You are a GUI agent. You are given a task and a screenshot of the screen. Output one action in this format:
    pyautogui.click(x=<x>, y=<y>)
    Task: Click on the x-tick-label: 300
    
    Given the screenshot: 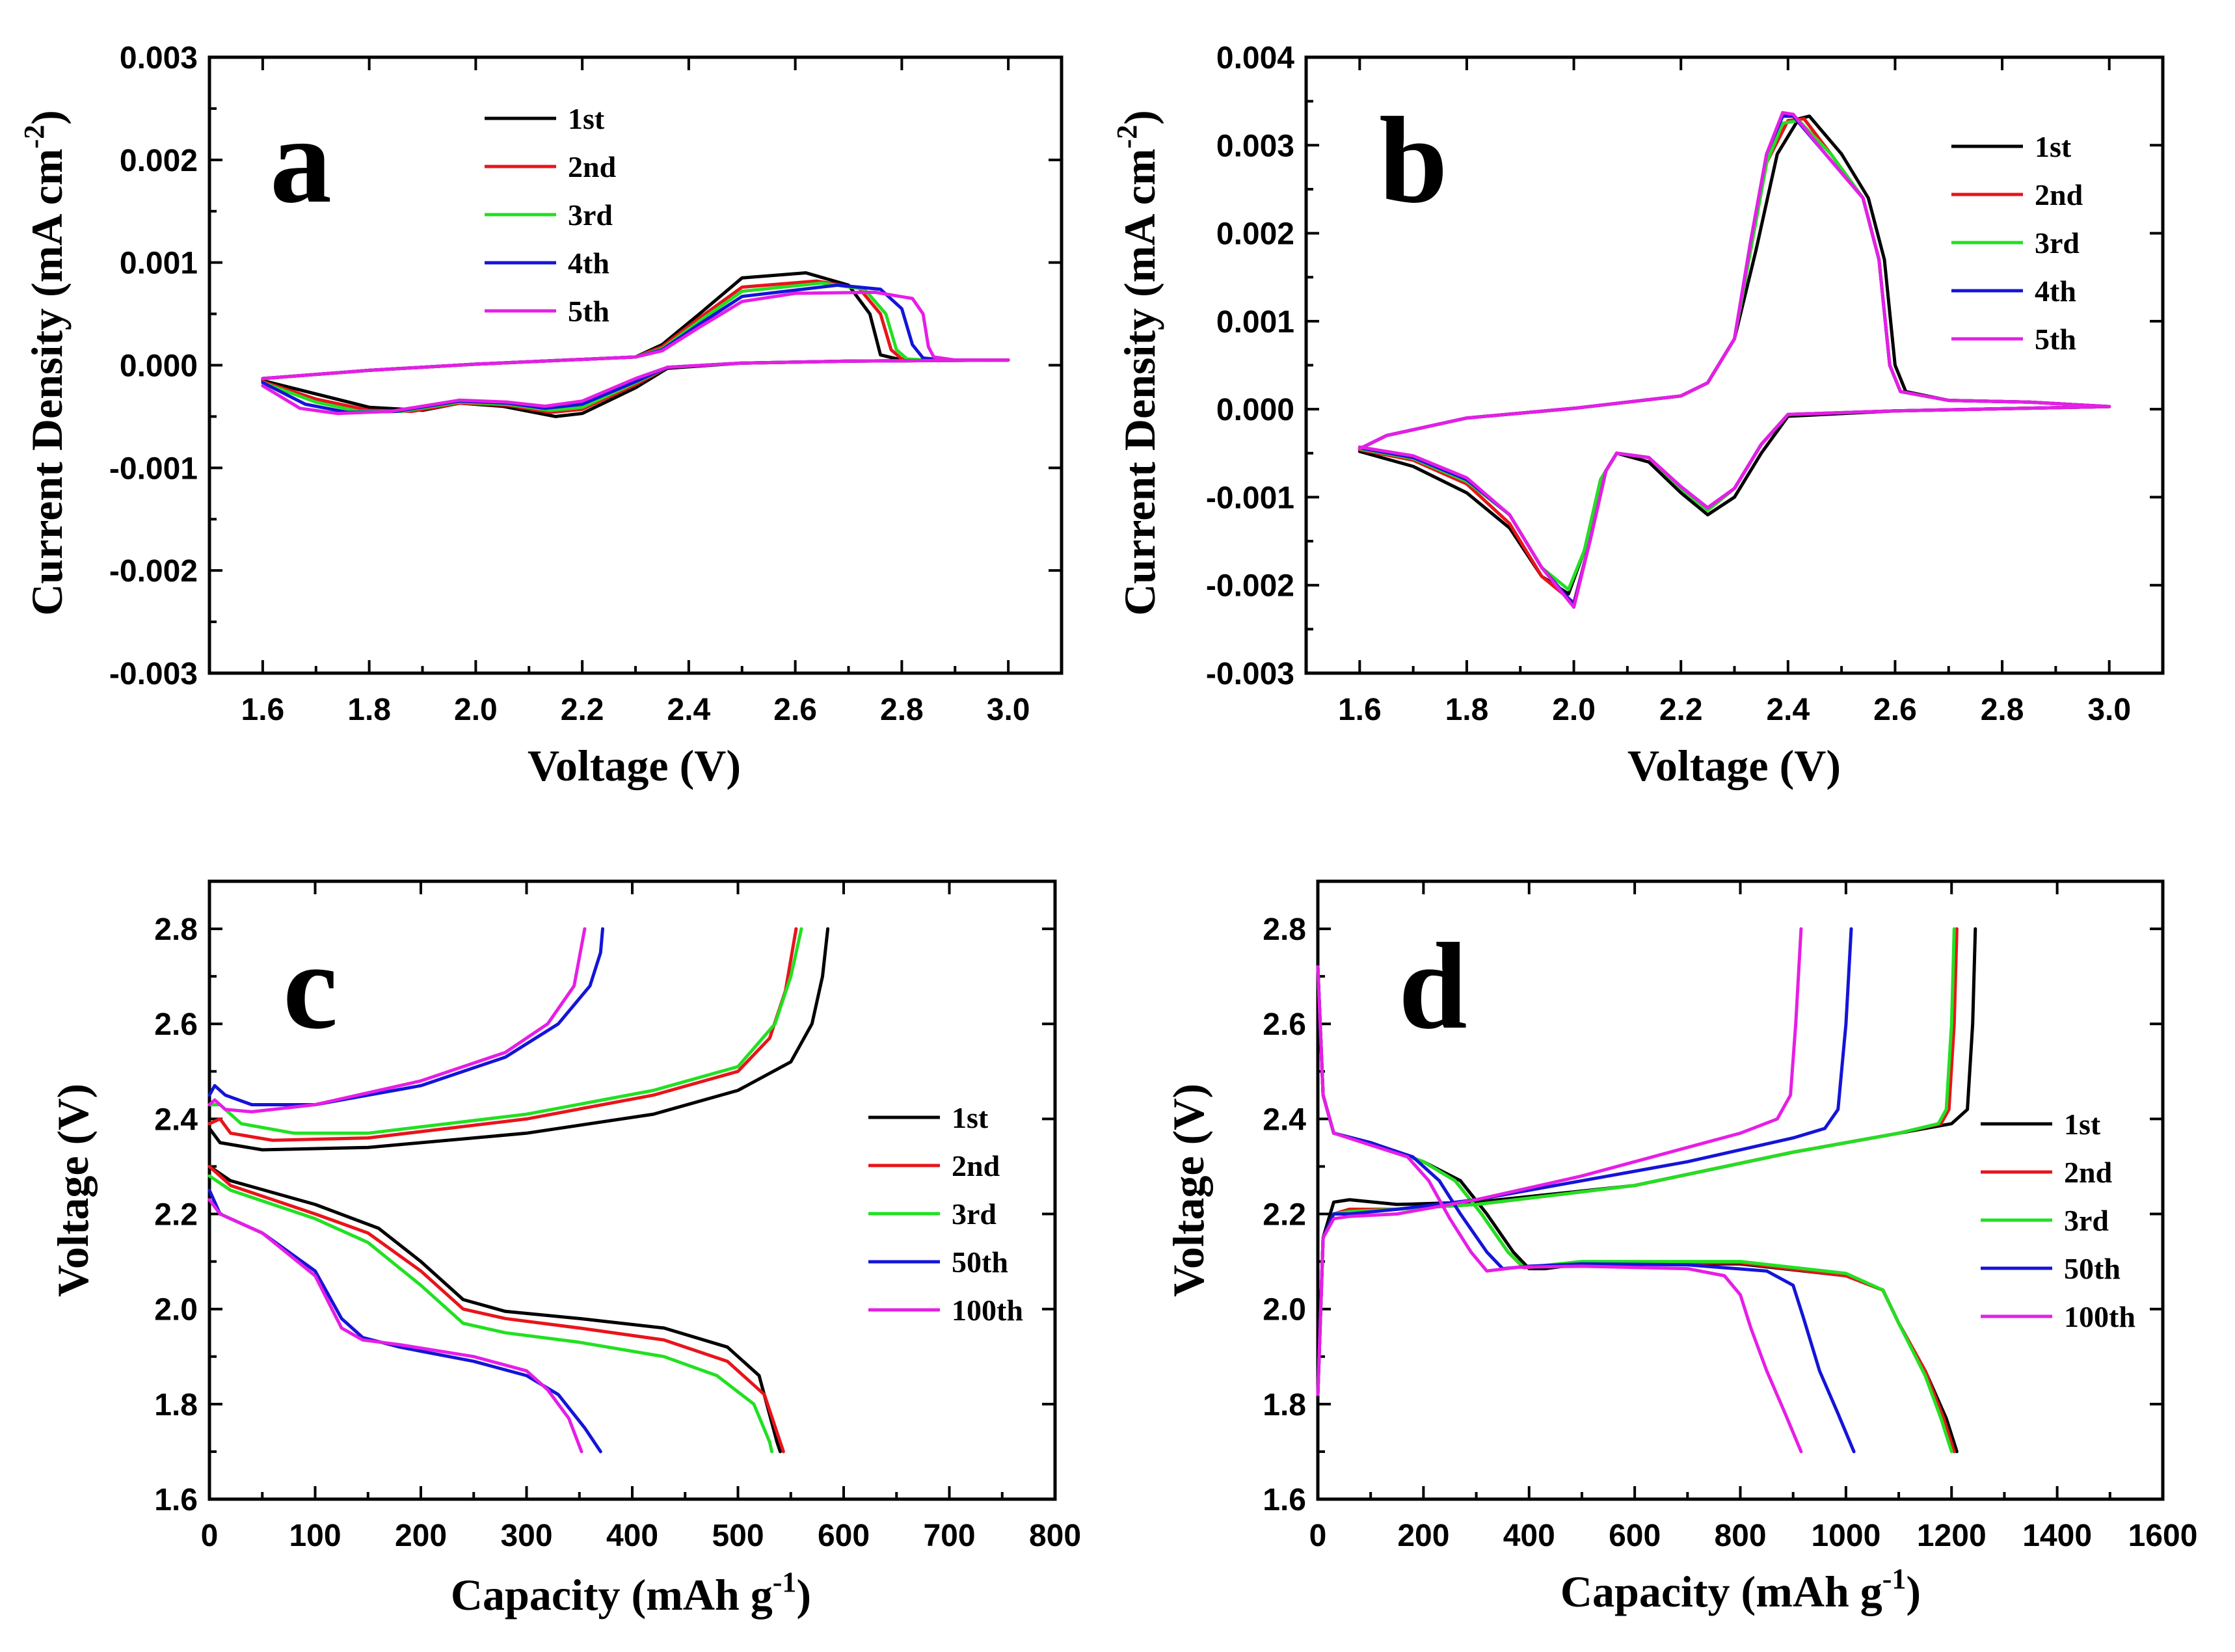 What is the action you would take?
    pyautogui.click(x=526, y=1536)
    